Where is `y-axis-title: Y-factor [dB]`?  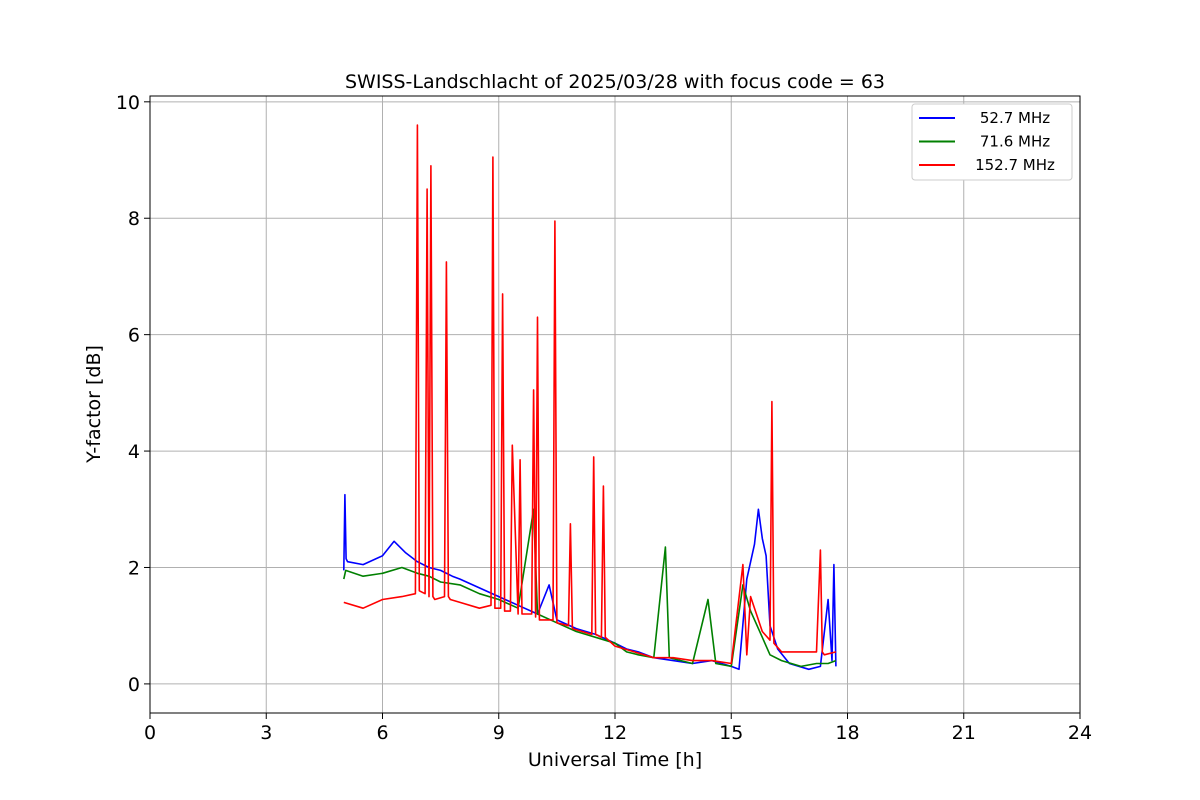 y-axis-title: Y-factor [dB] is located at coordinates (94, 404).